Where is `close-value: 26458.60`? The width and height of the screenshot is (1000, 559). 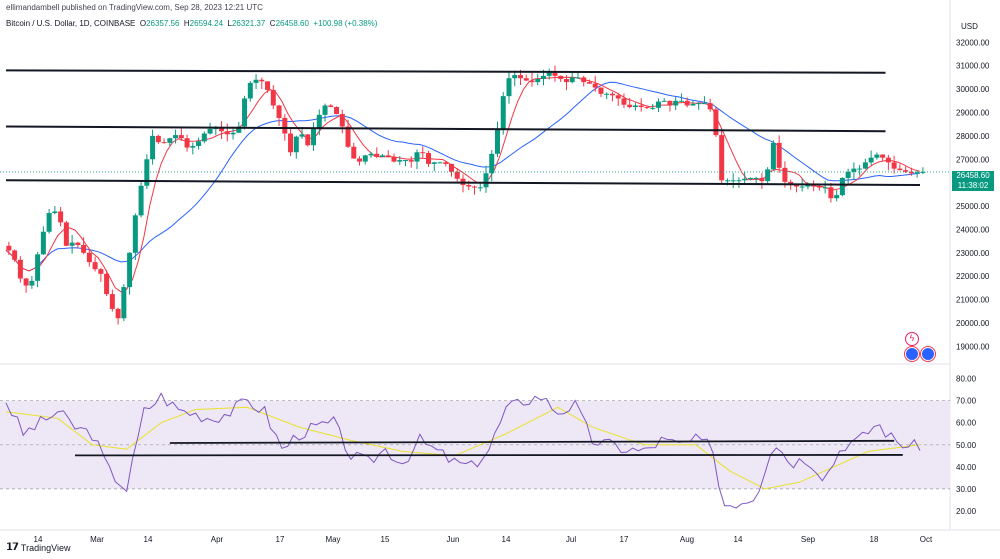
close-value: 26458.60 is located at coordinates (292, 23).